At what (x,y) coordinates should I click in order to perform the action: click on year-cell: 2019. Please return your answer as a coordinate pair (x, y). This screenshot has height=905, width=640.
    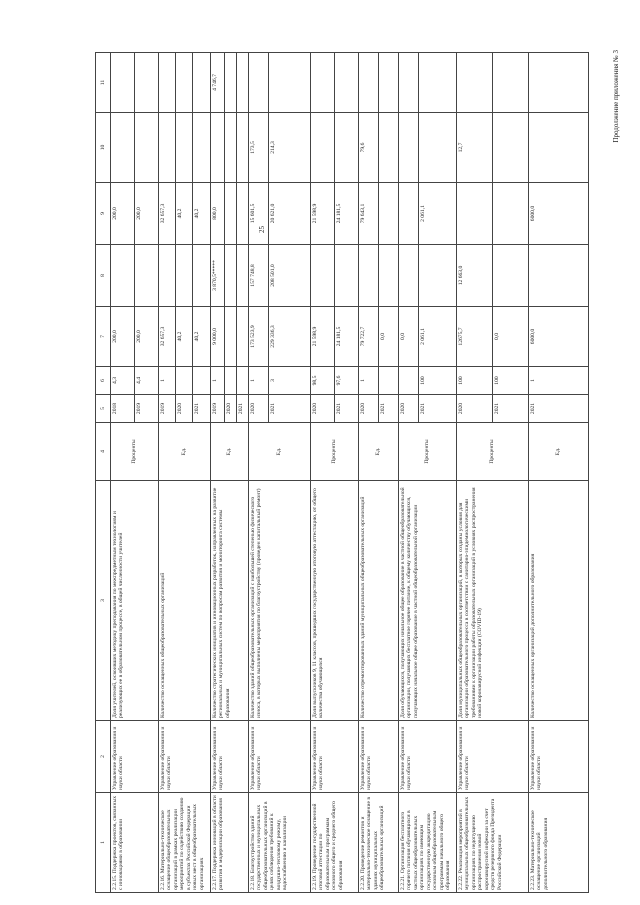
    Looking at the image, I should click on (217, 408).